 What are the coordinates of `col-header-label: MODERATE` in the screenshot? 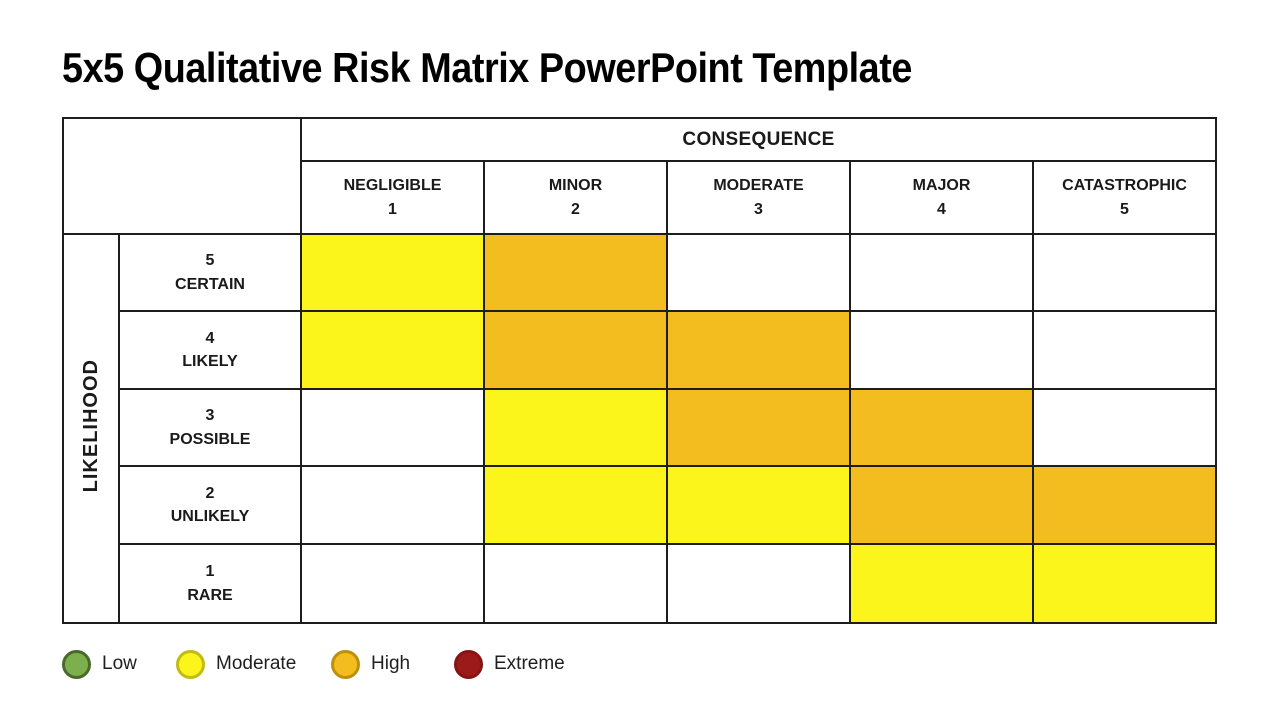 It's located at (758, 186).